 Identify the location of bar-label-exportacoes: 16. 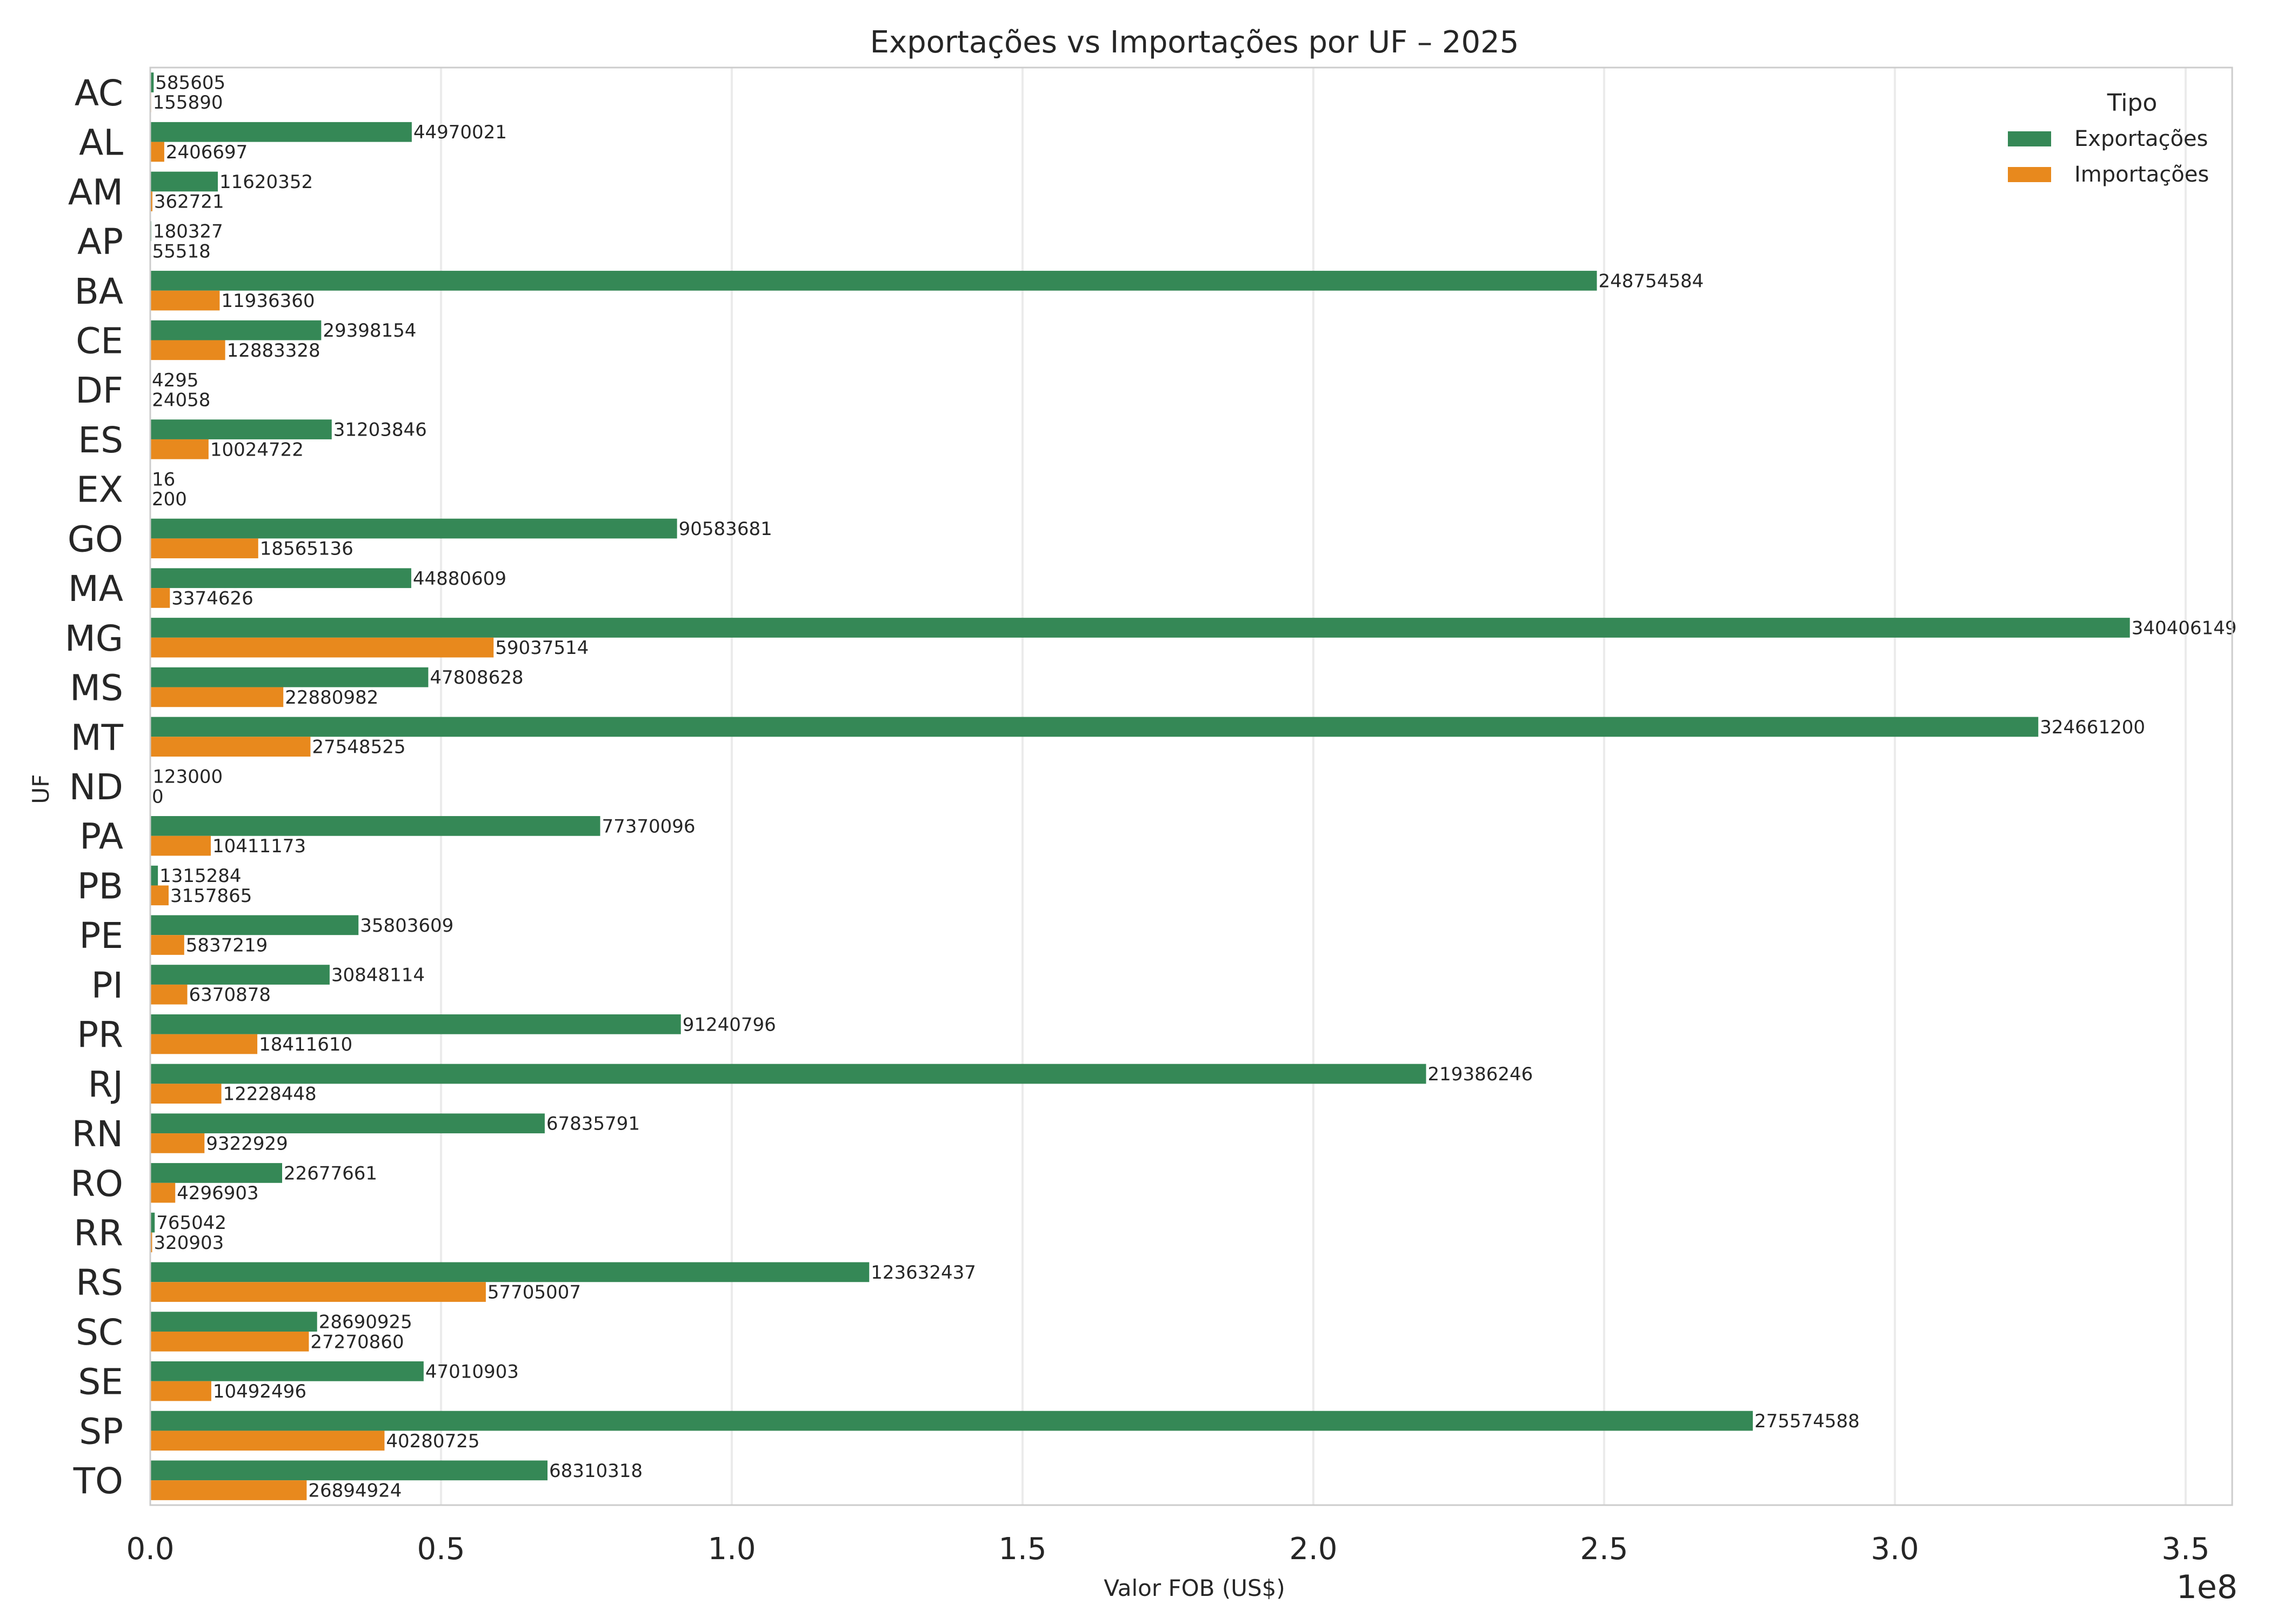
(163, 479).